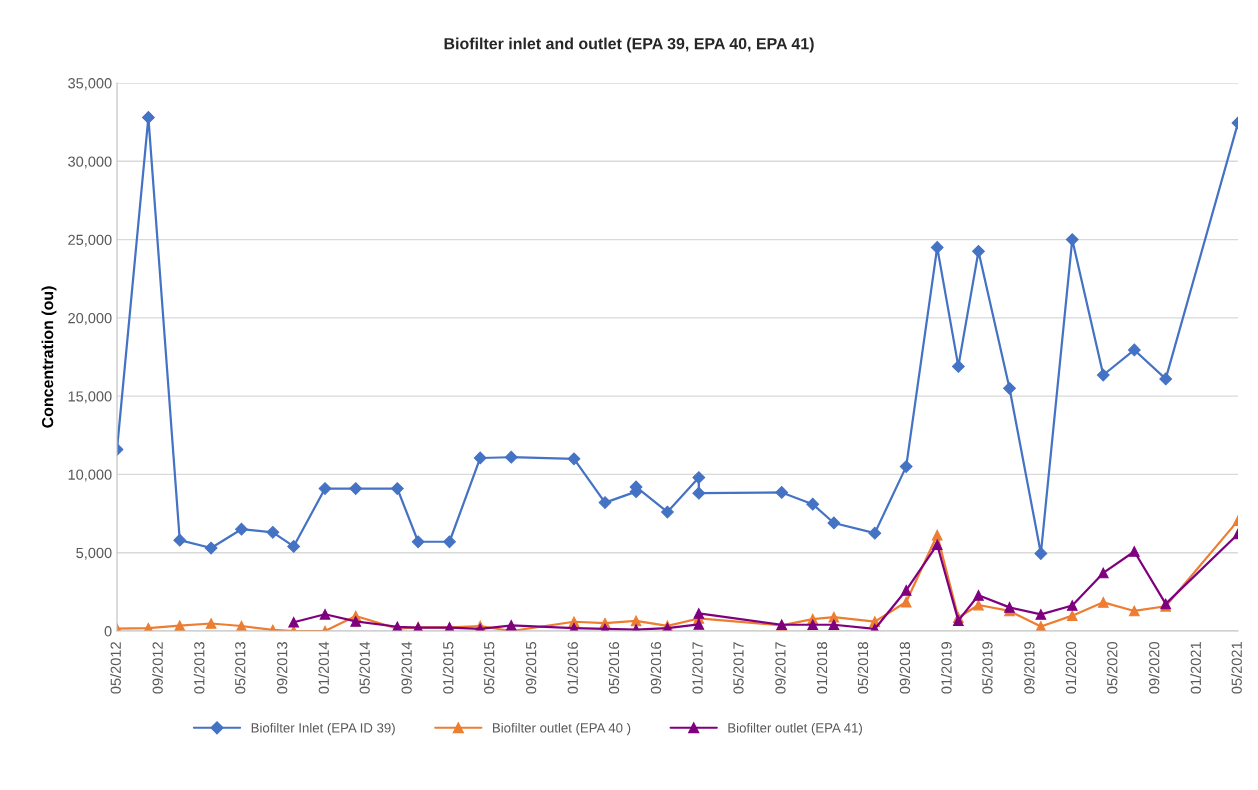 The width and height of the screenshot is (1258, 790). Describe the element at coordinates (157, 668) in the screenshot. I see `x-tick-label: 09/2012` at that location.